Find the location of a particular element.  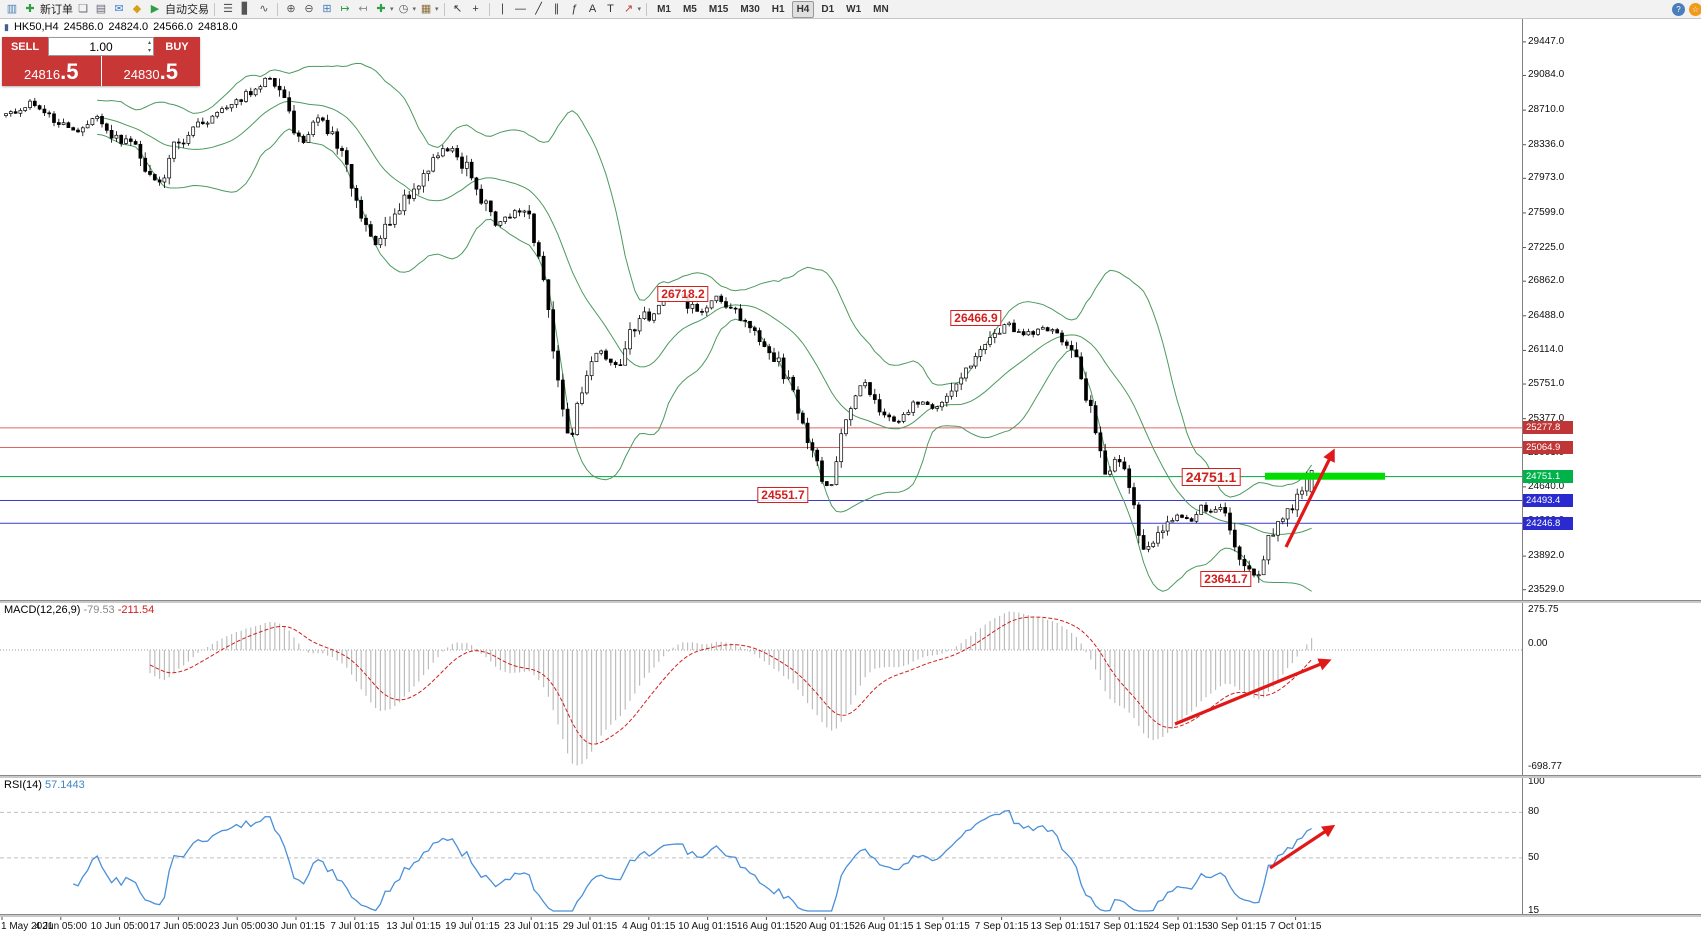

trendline-icon: ╱ is located at coordinates (539, 9).